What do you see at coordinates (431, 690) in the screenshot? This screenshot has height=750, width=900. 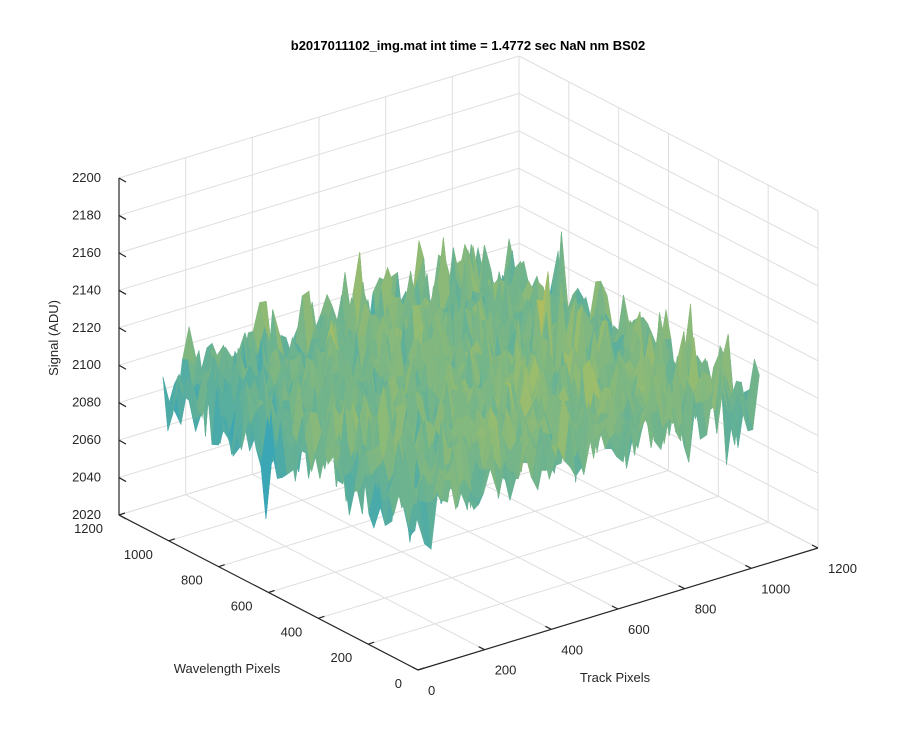 I see `x-tick-label: 0` at bounding box center [431, 690].